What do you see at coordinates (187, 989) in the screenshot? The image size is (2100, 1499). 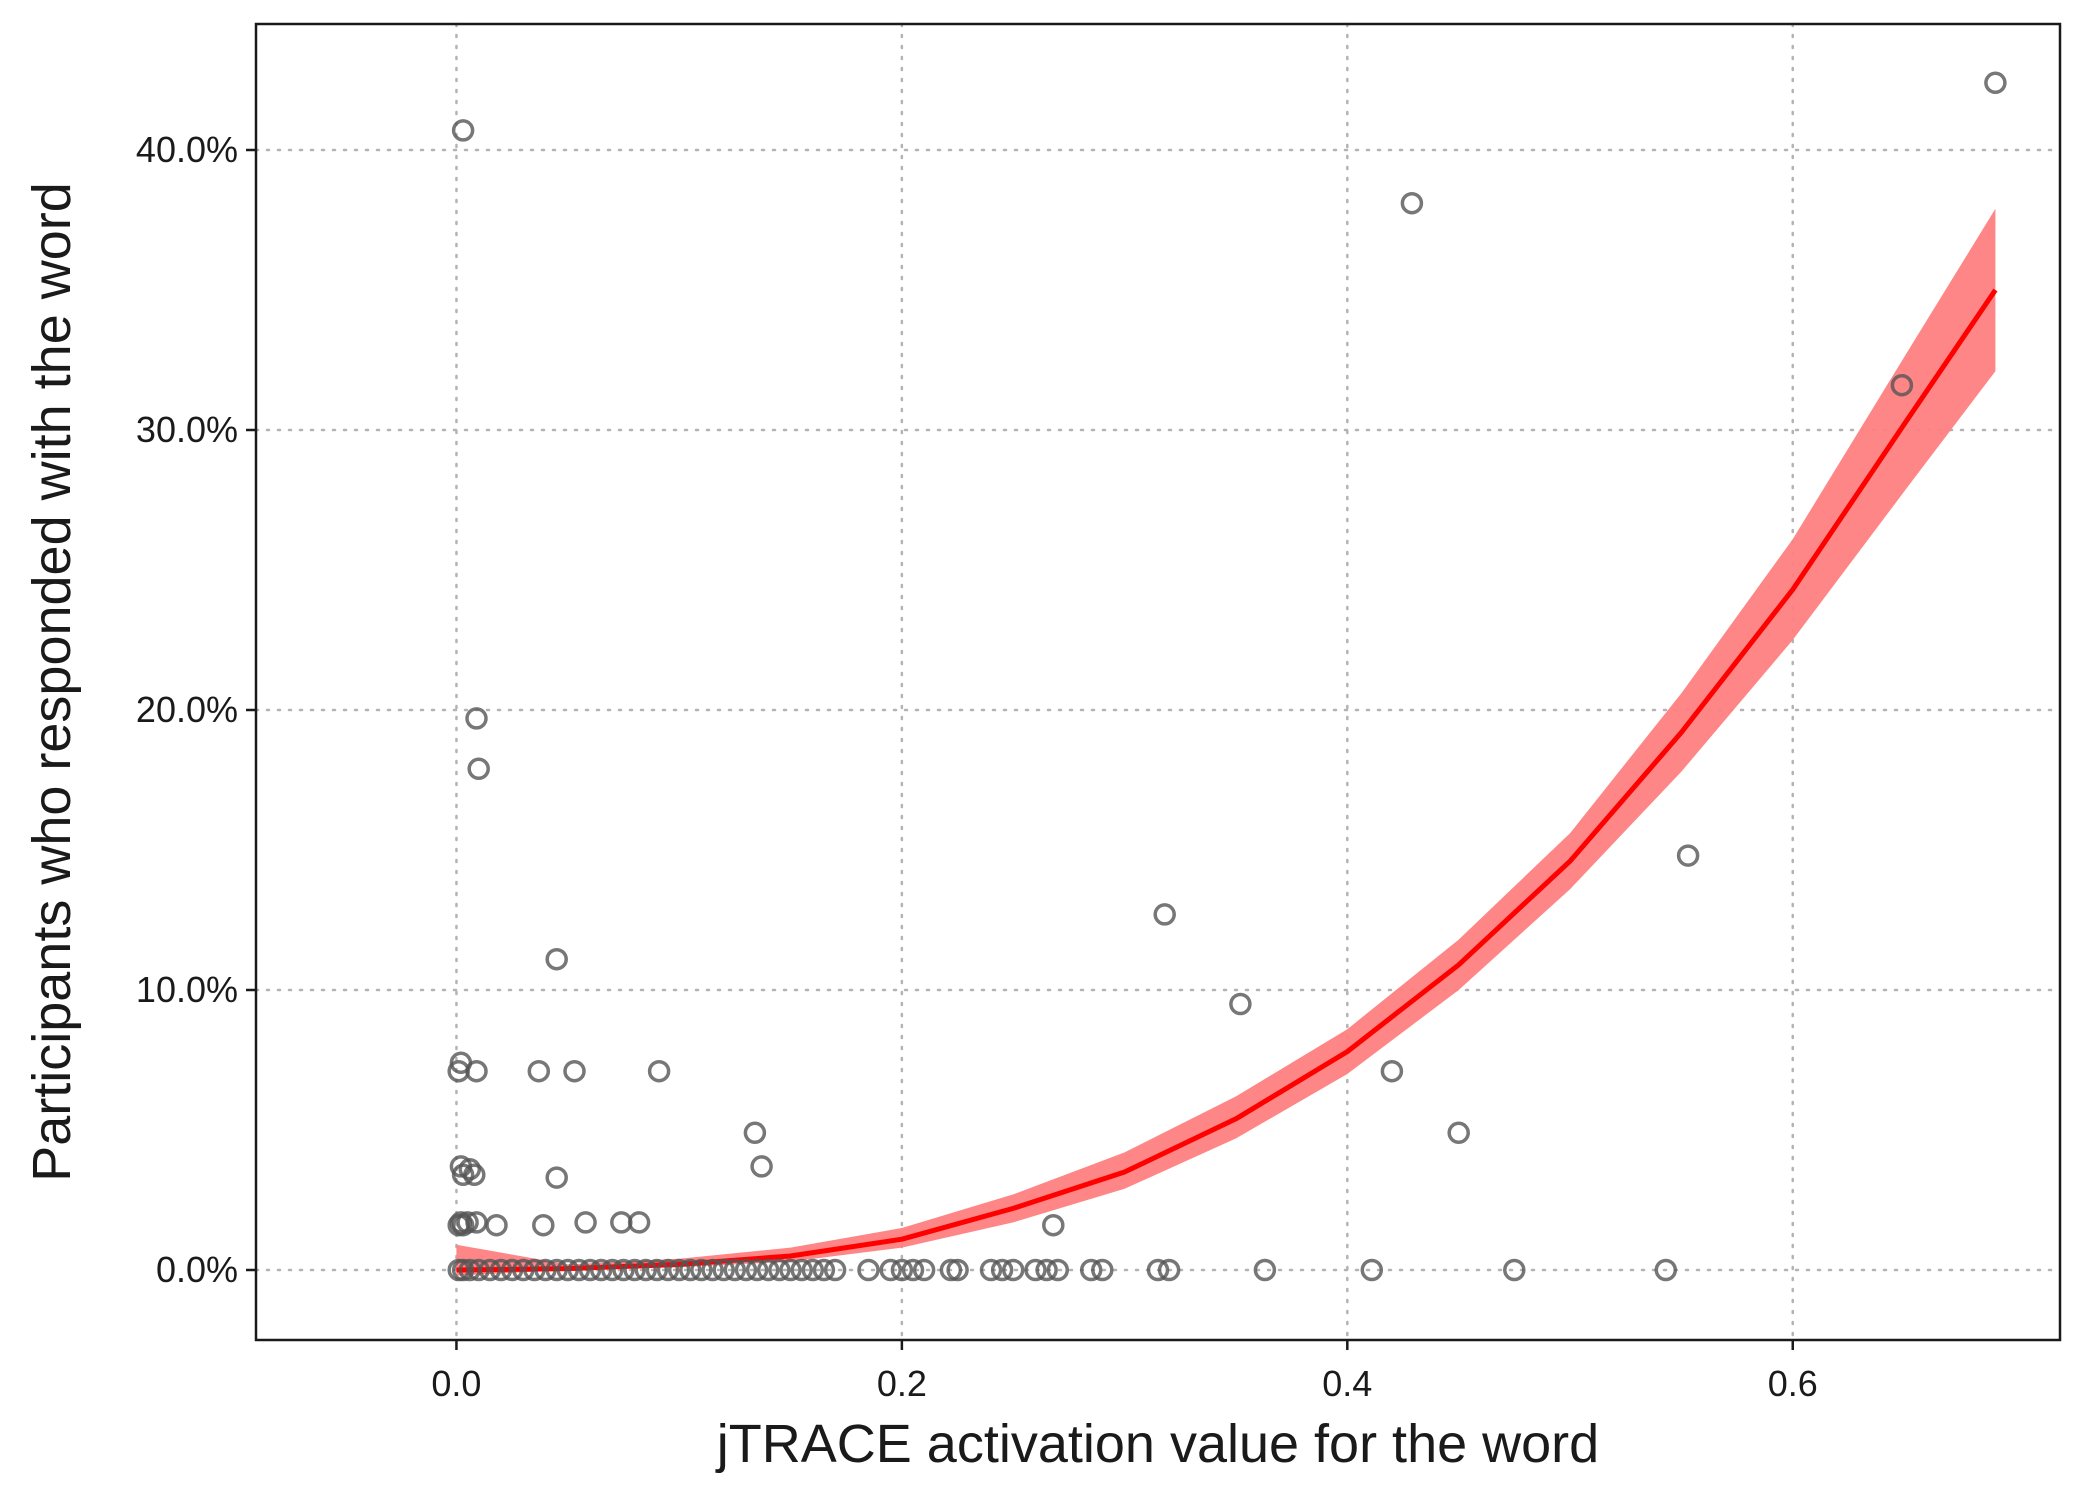 I see `y-tick-label: 10.0%` at bounding box center [187, 989].